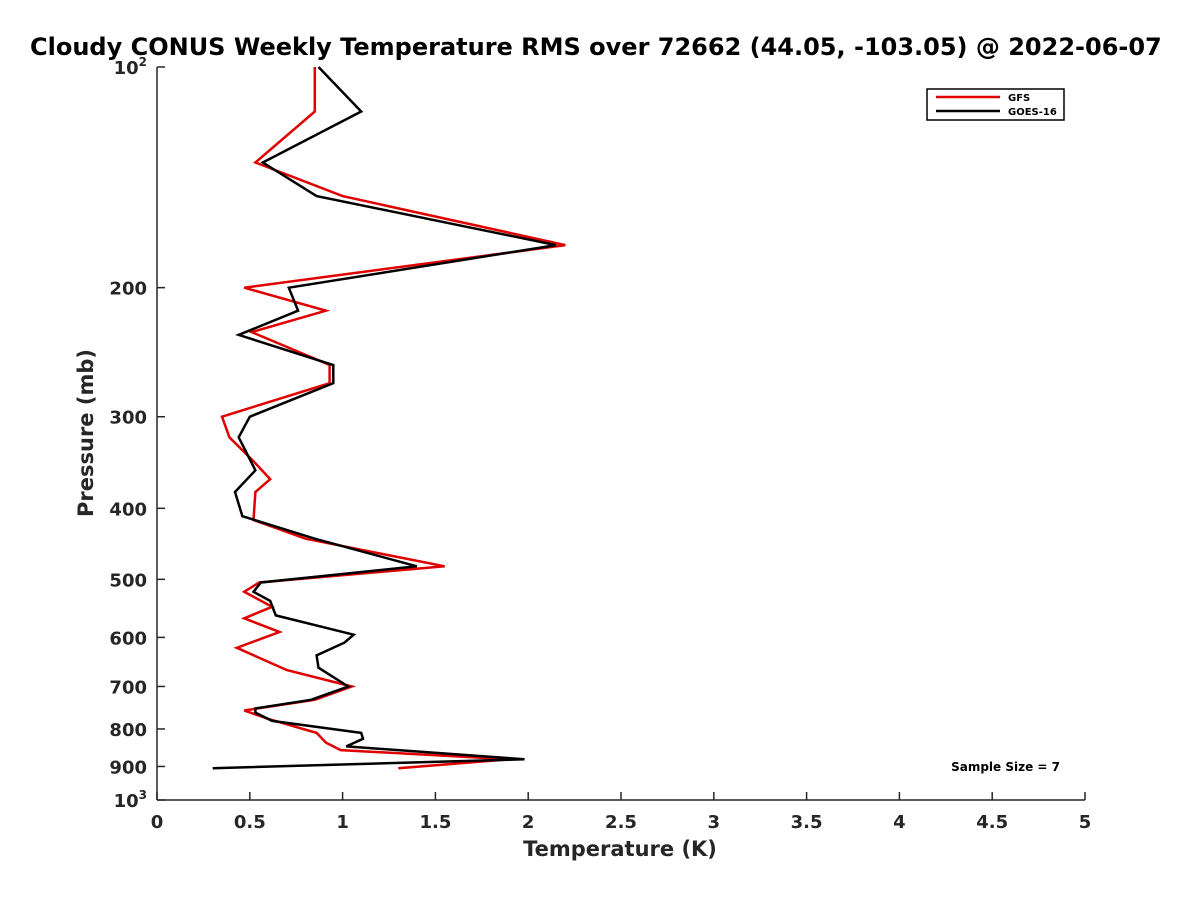 The height and width of the screenshot is (900, 1200). I want to click on y-tick-label: 200, so click(128, 289).